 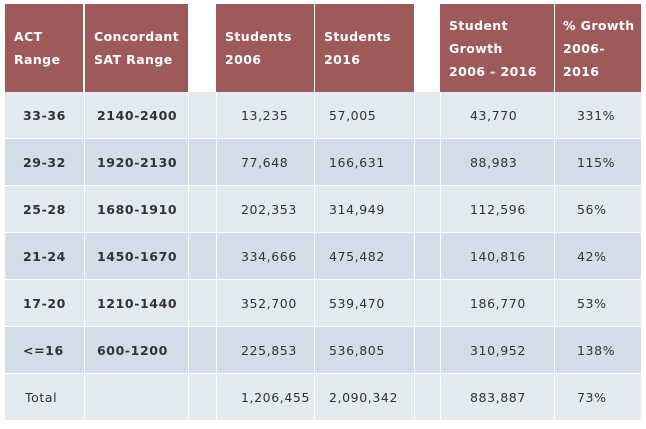 What do you see at coordinates (364, 48) in the screenshot?
I see `header-students-2016: Students 2016` at bounding box center [364, 48].